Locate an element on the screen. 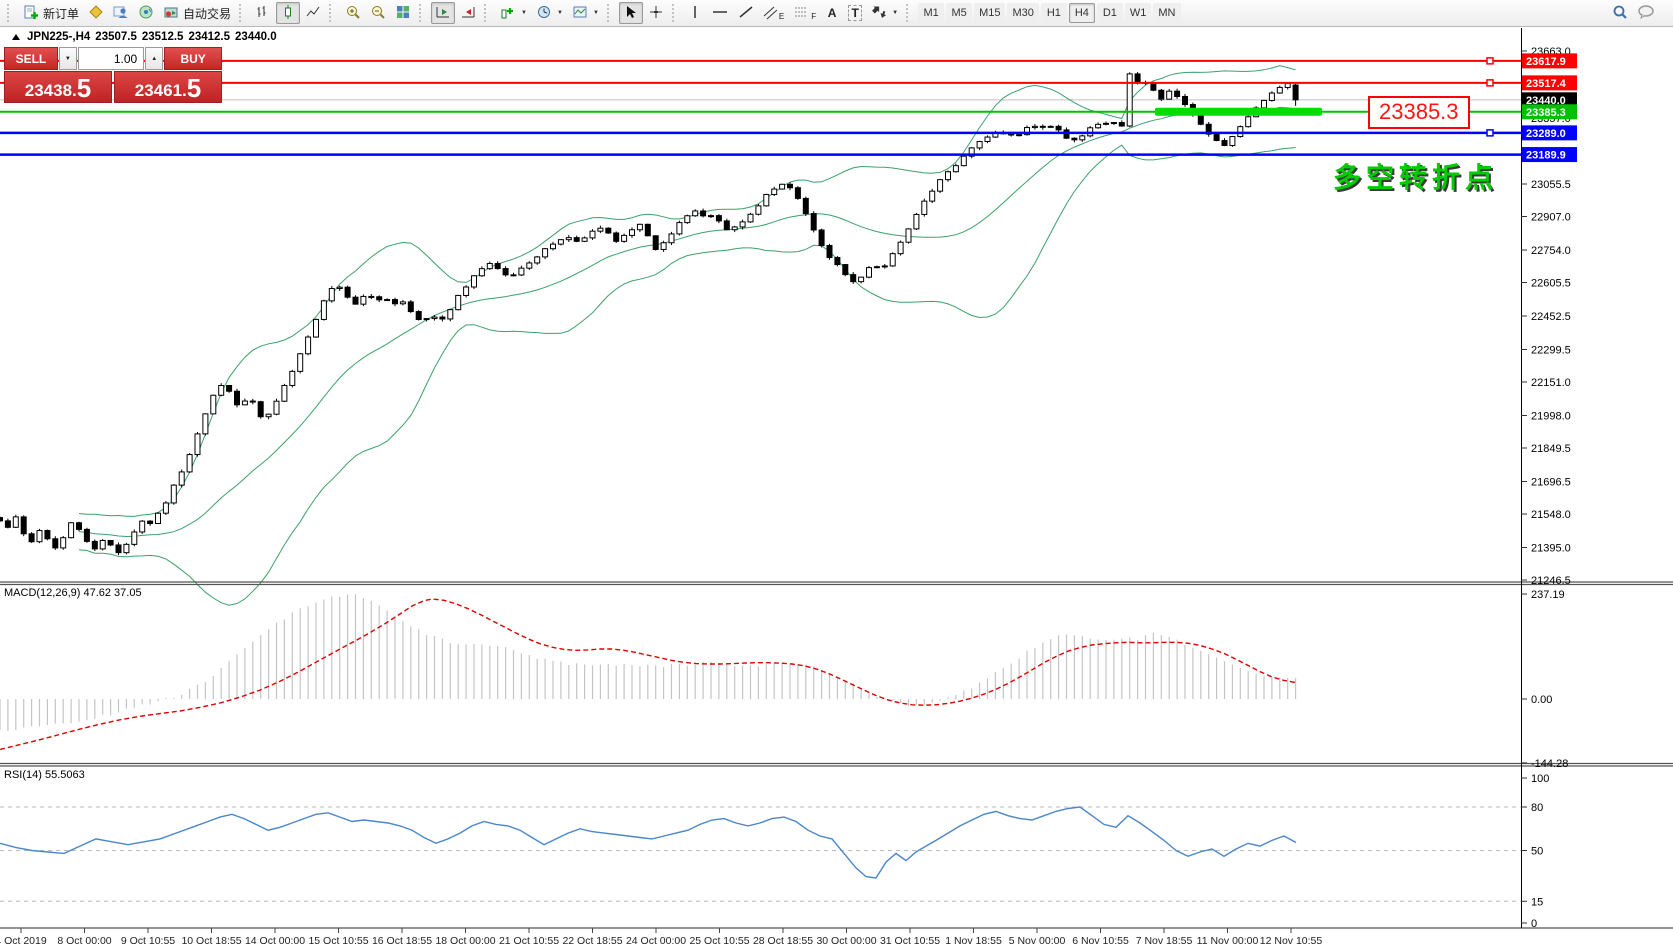 Image resolution: width=1673 pixels, height=951 pixels. timeframe-w1-button: W1 is located at coordinates (1138, 13).